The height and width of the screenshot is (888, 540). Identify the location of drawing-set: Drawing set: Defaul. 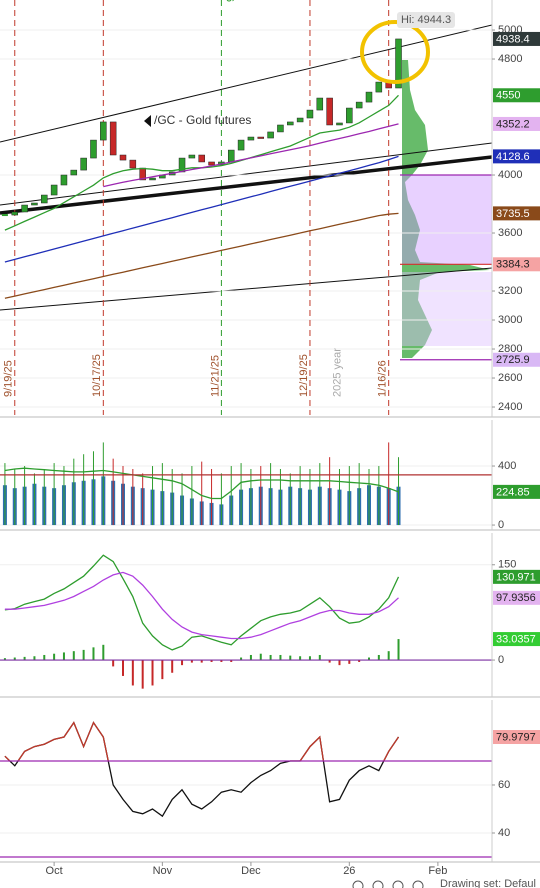
(488, 883).